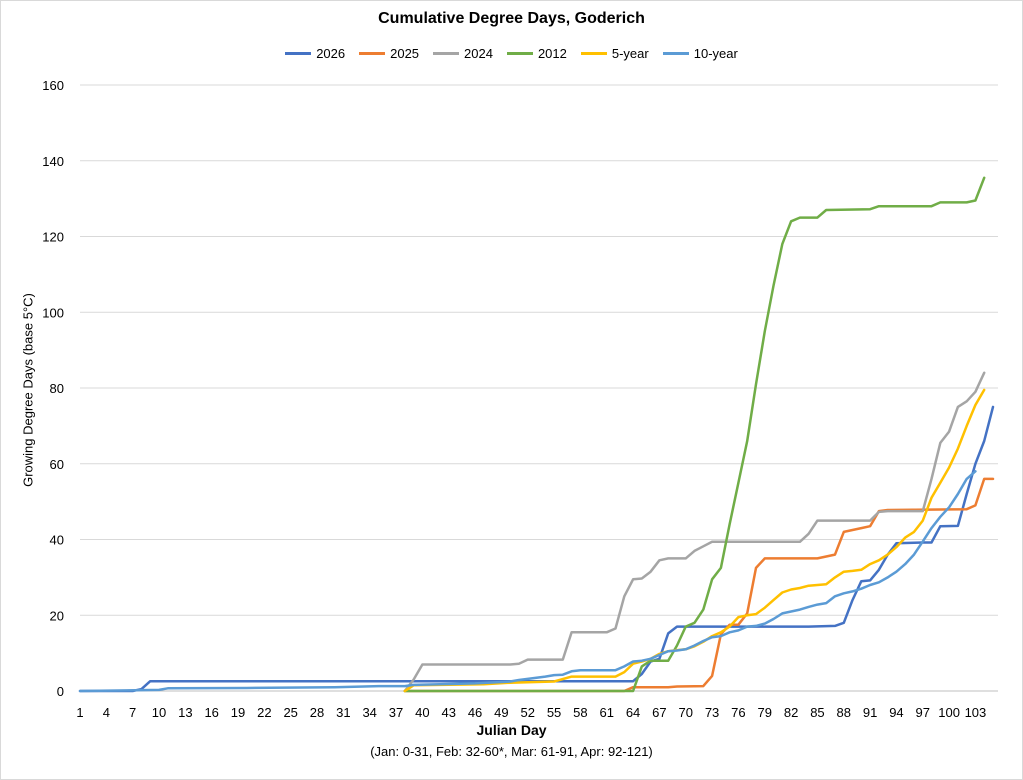  I want to click on x-tick-label: 46, so click(475, 712).